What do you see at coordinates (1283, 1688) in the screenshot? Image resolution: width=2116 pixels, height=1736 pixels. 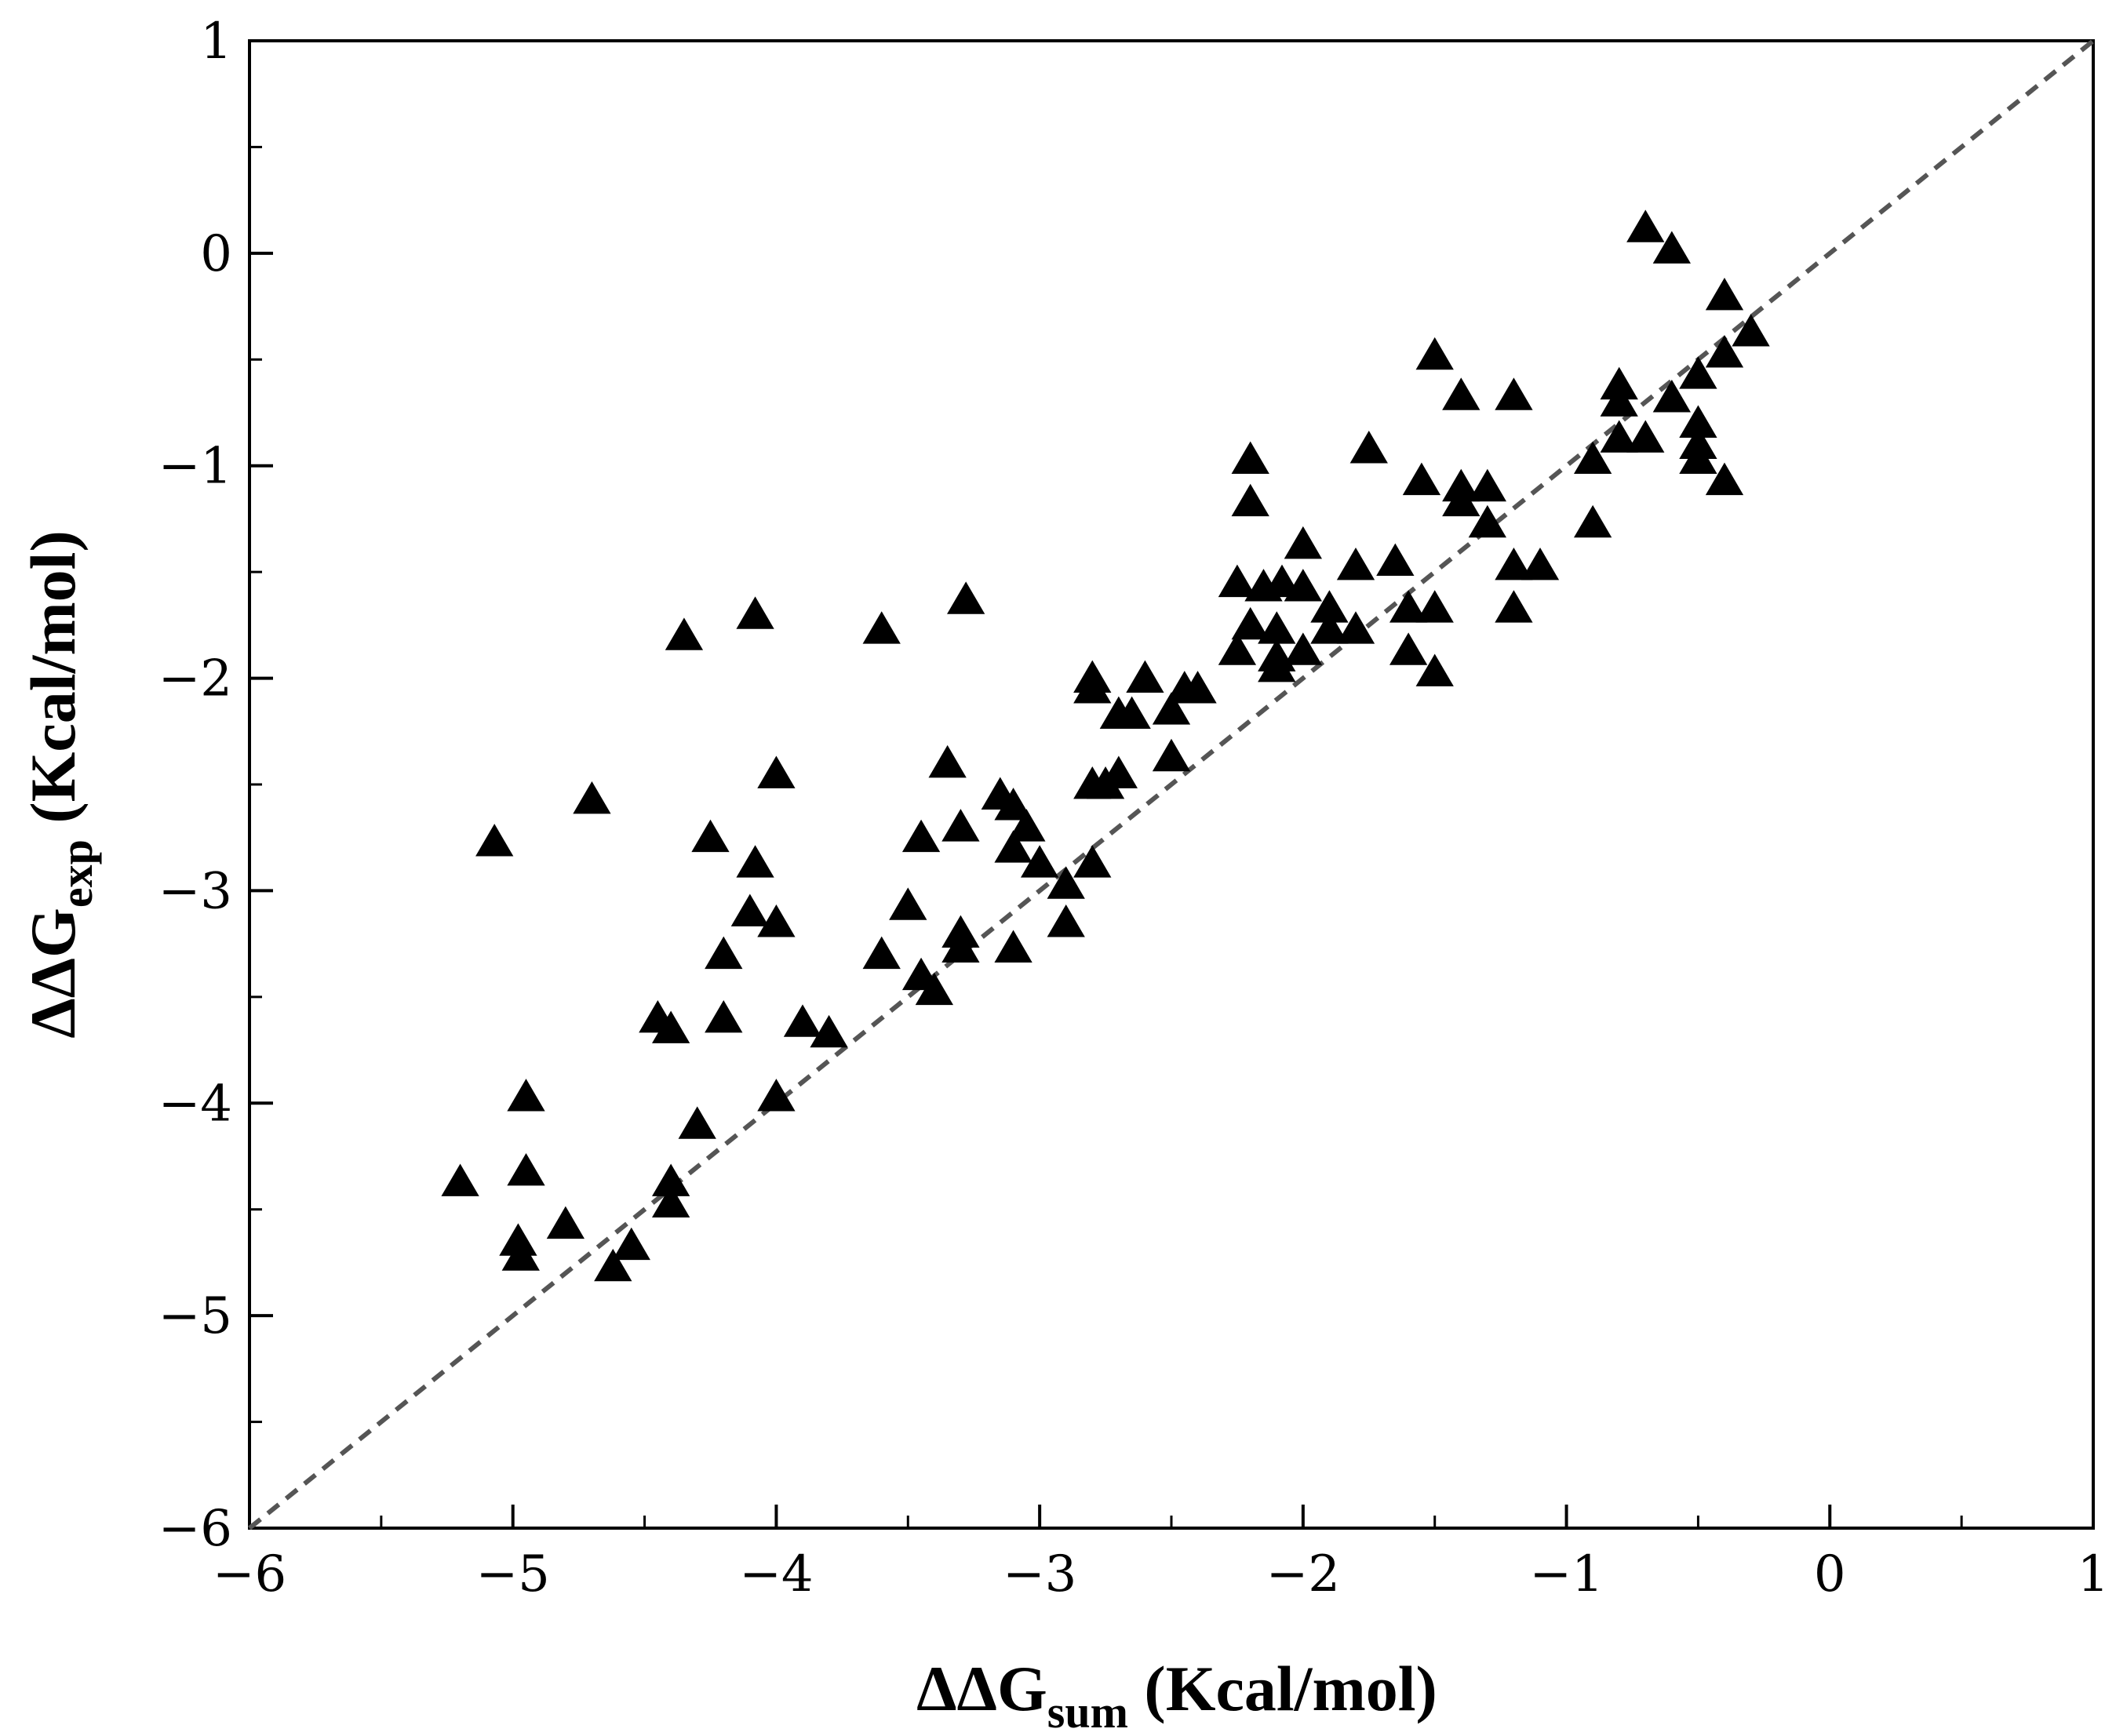 I see `x-axis-title-unit: (Kcal/mol)` at bounding box center [1283, 1688].